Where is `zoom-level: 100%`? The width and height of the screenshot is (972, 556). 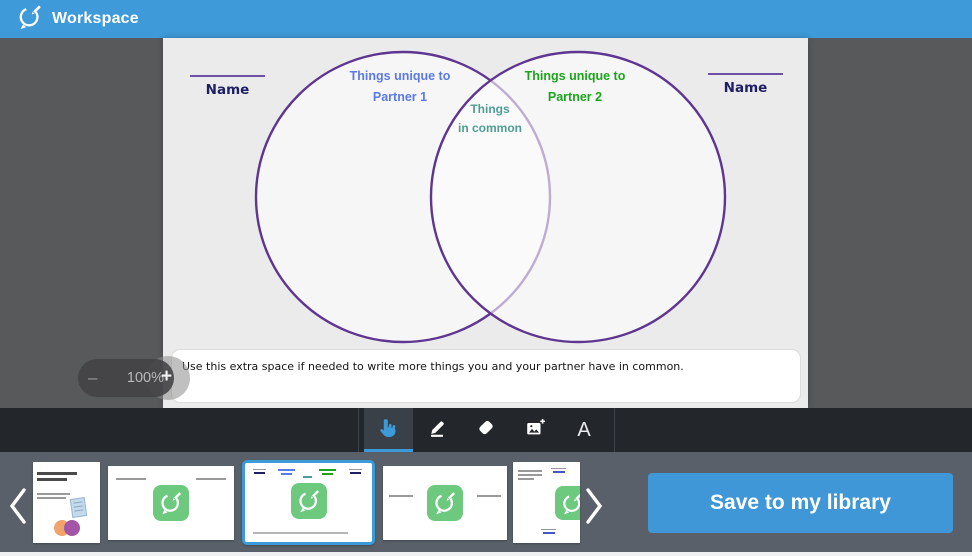
zoom-level: 100% is located at coordinates (145, 378).